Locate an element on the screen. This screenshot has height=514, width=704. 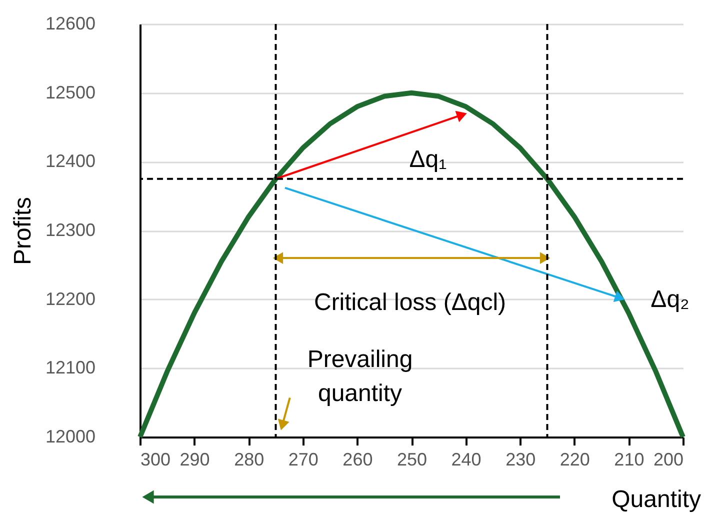
annotation: Δq₂ is located at coordinates (670, 299).